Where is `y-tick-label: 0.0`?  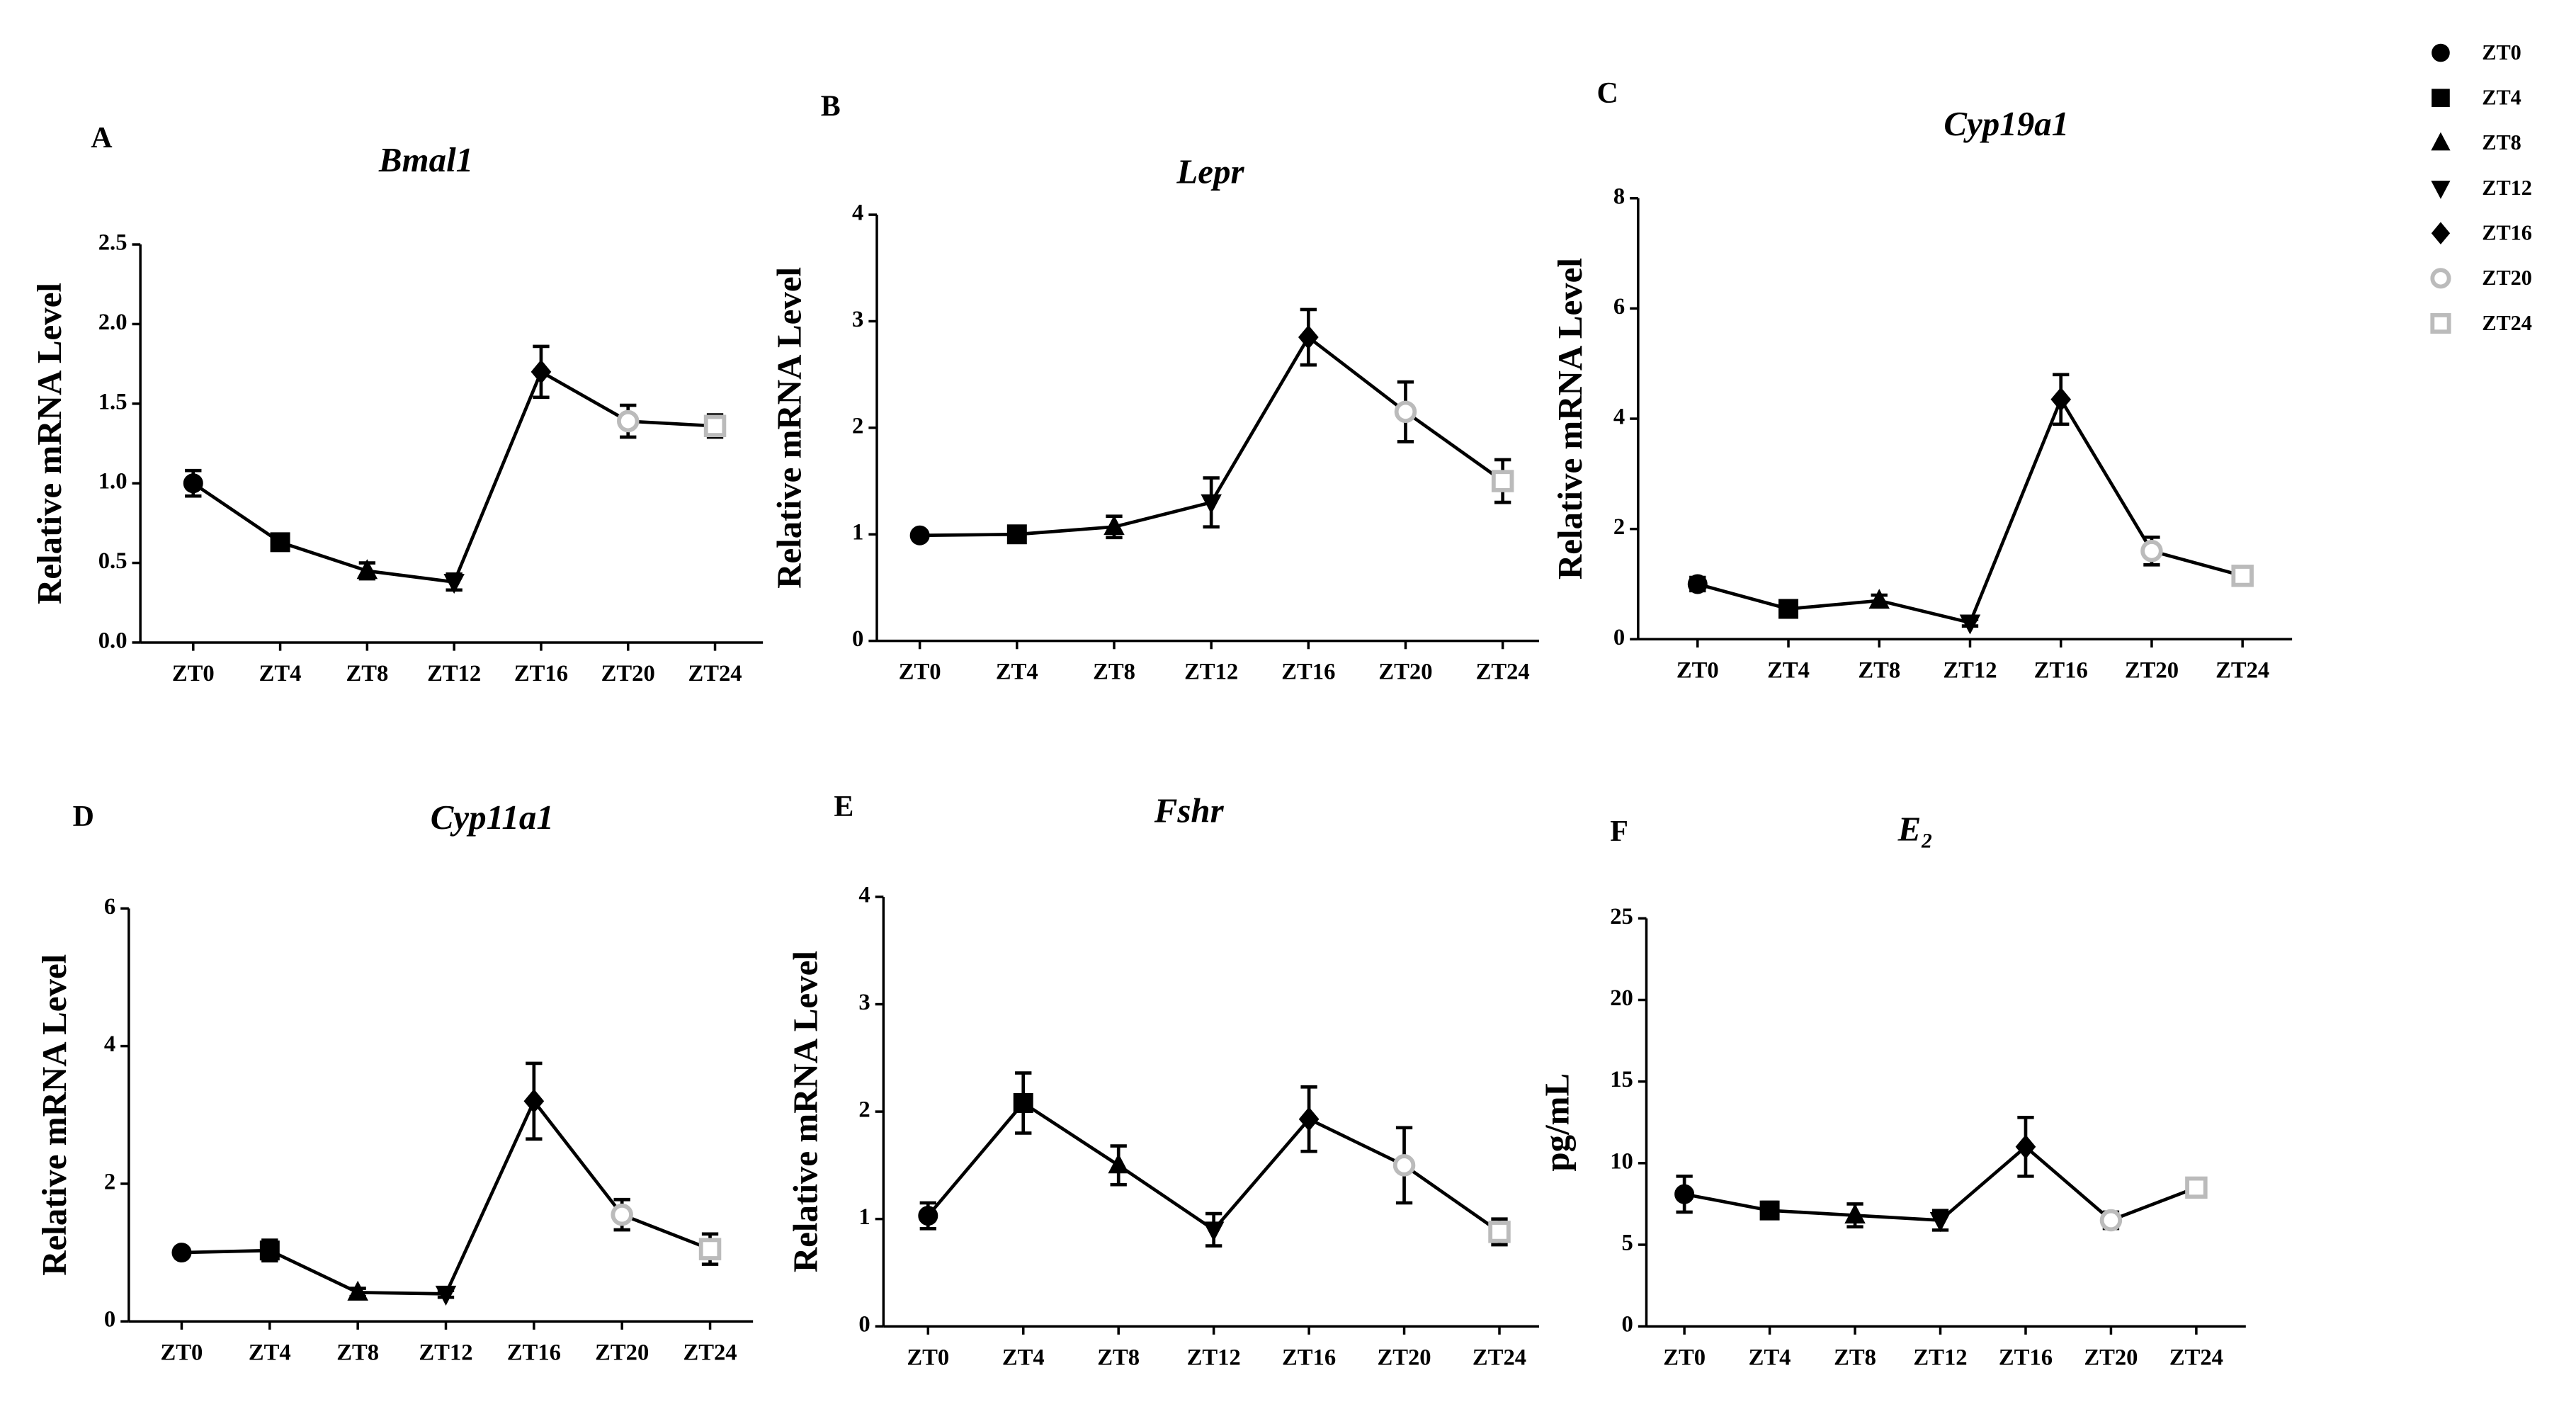 y-tick-label: 0.0 is located at coordinates (112, 640).